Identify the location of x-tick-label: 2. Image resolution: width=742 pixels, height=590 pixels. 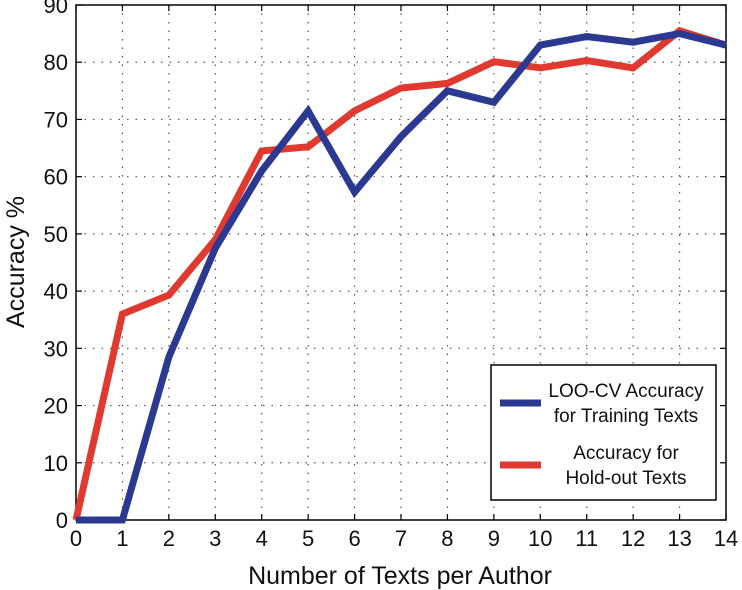
(169, 538).